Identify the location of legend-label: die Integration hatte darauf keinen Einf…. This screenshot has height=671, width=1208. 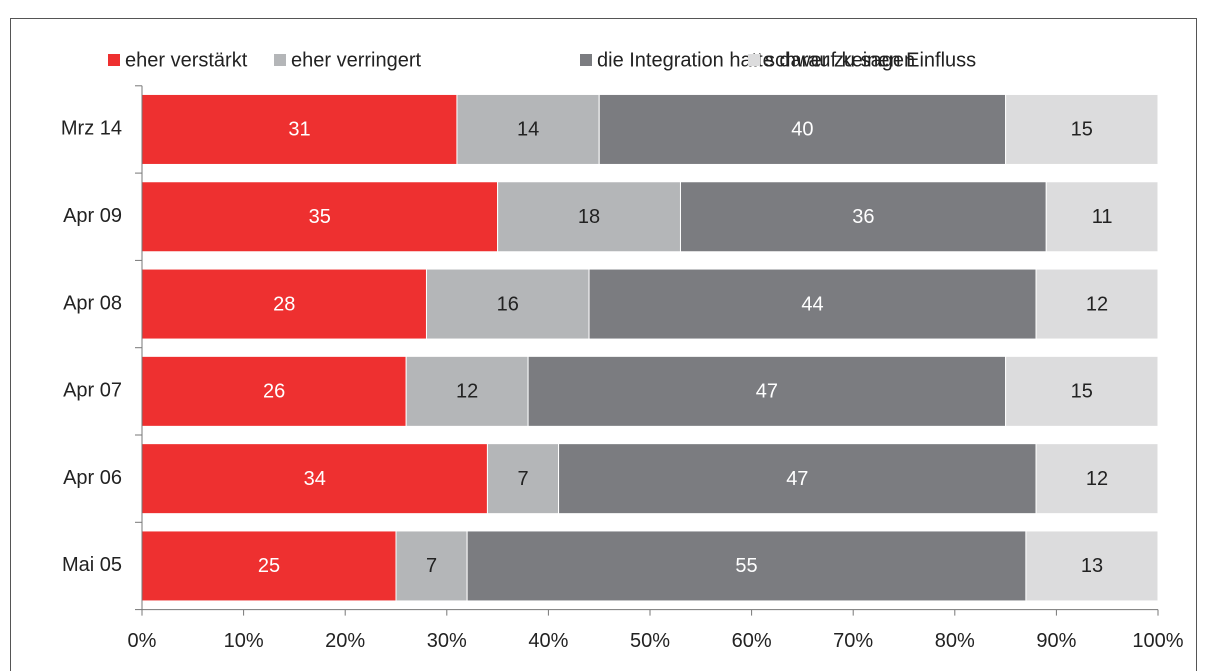
(786, 60).